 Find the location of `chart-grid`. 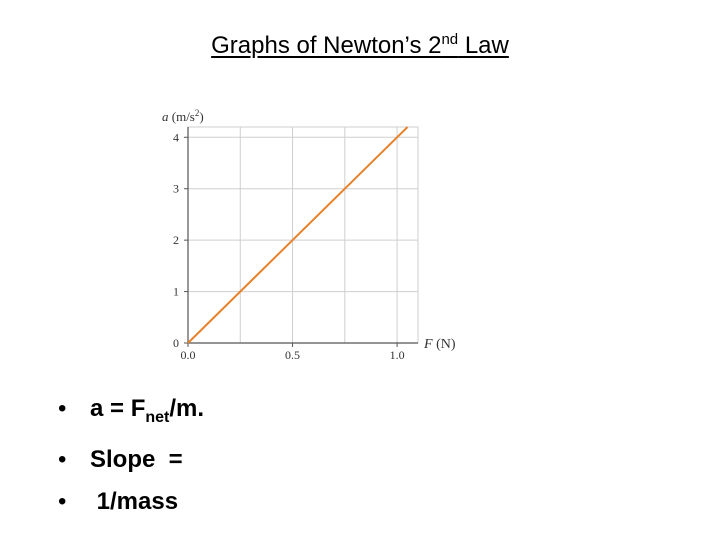

chart-grid is located at coordinates (303, 235).